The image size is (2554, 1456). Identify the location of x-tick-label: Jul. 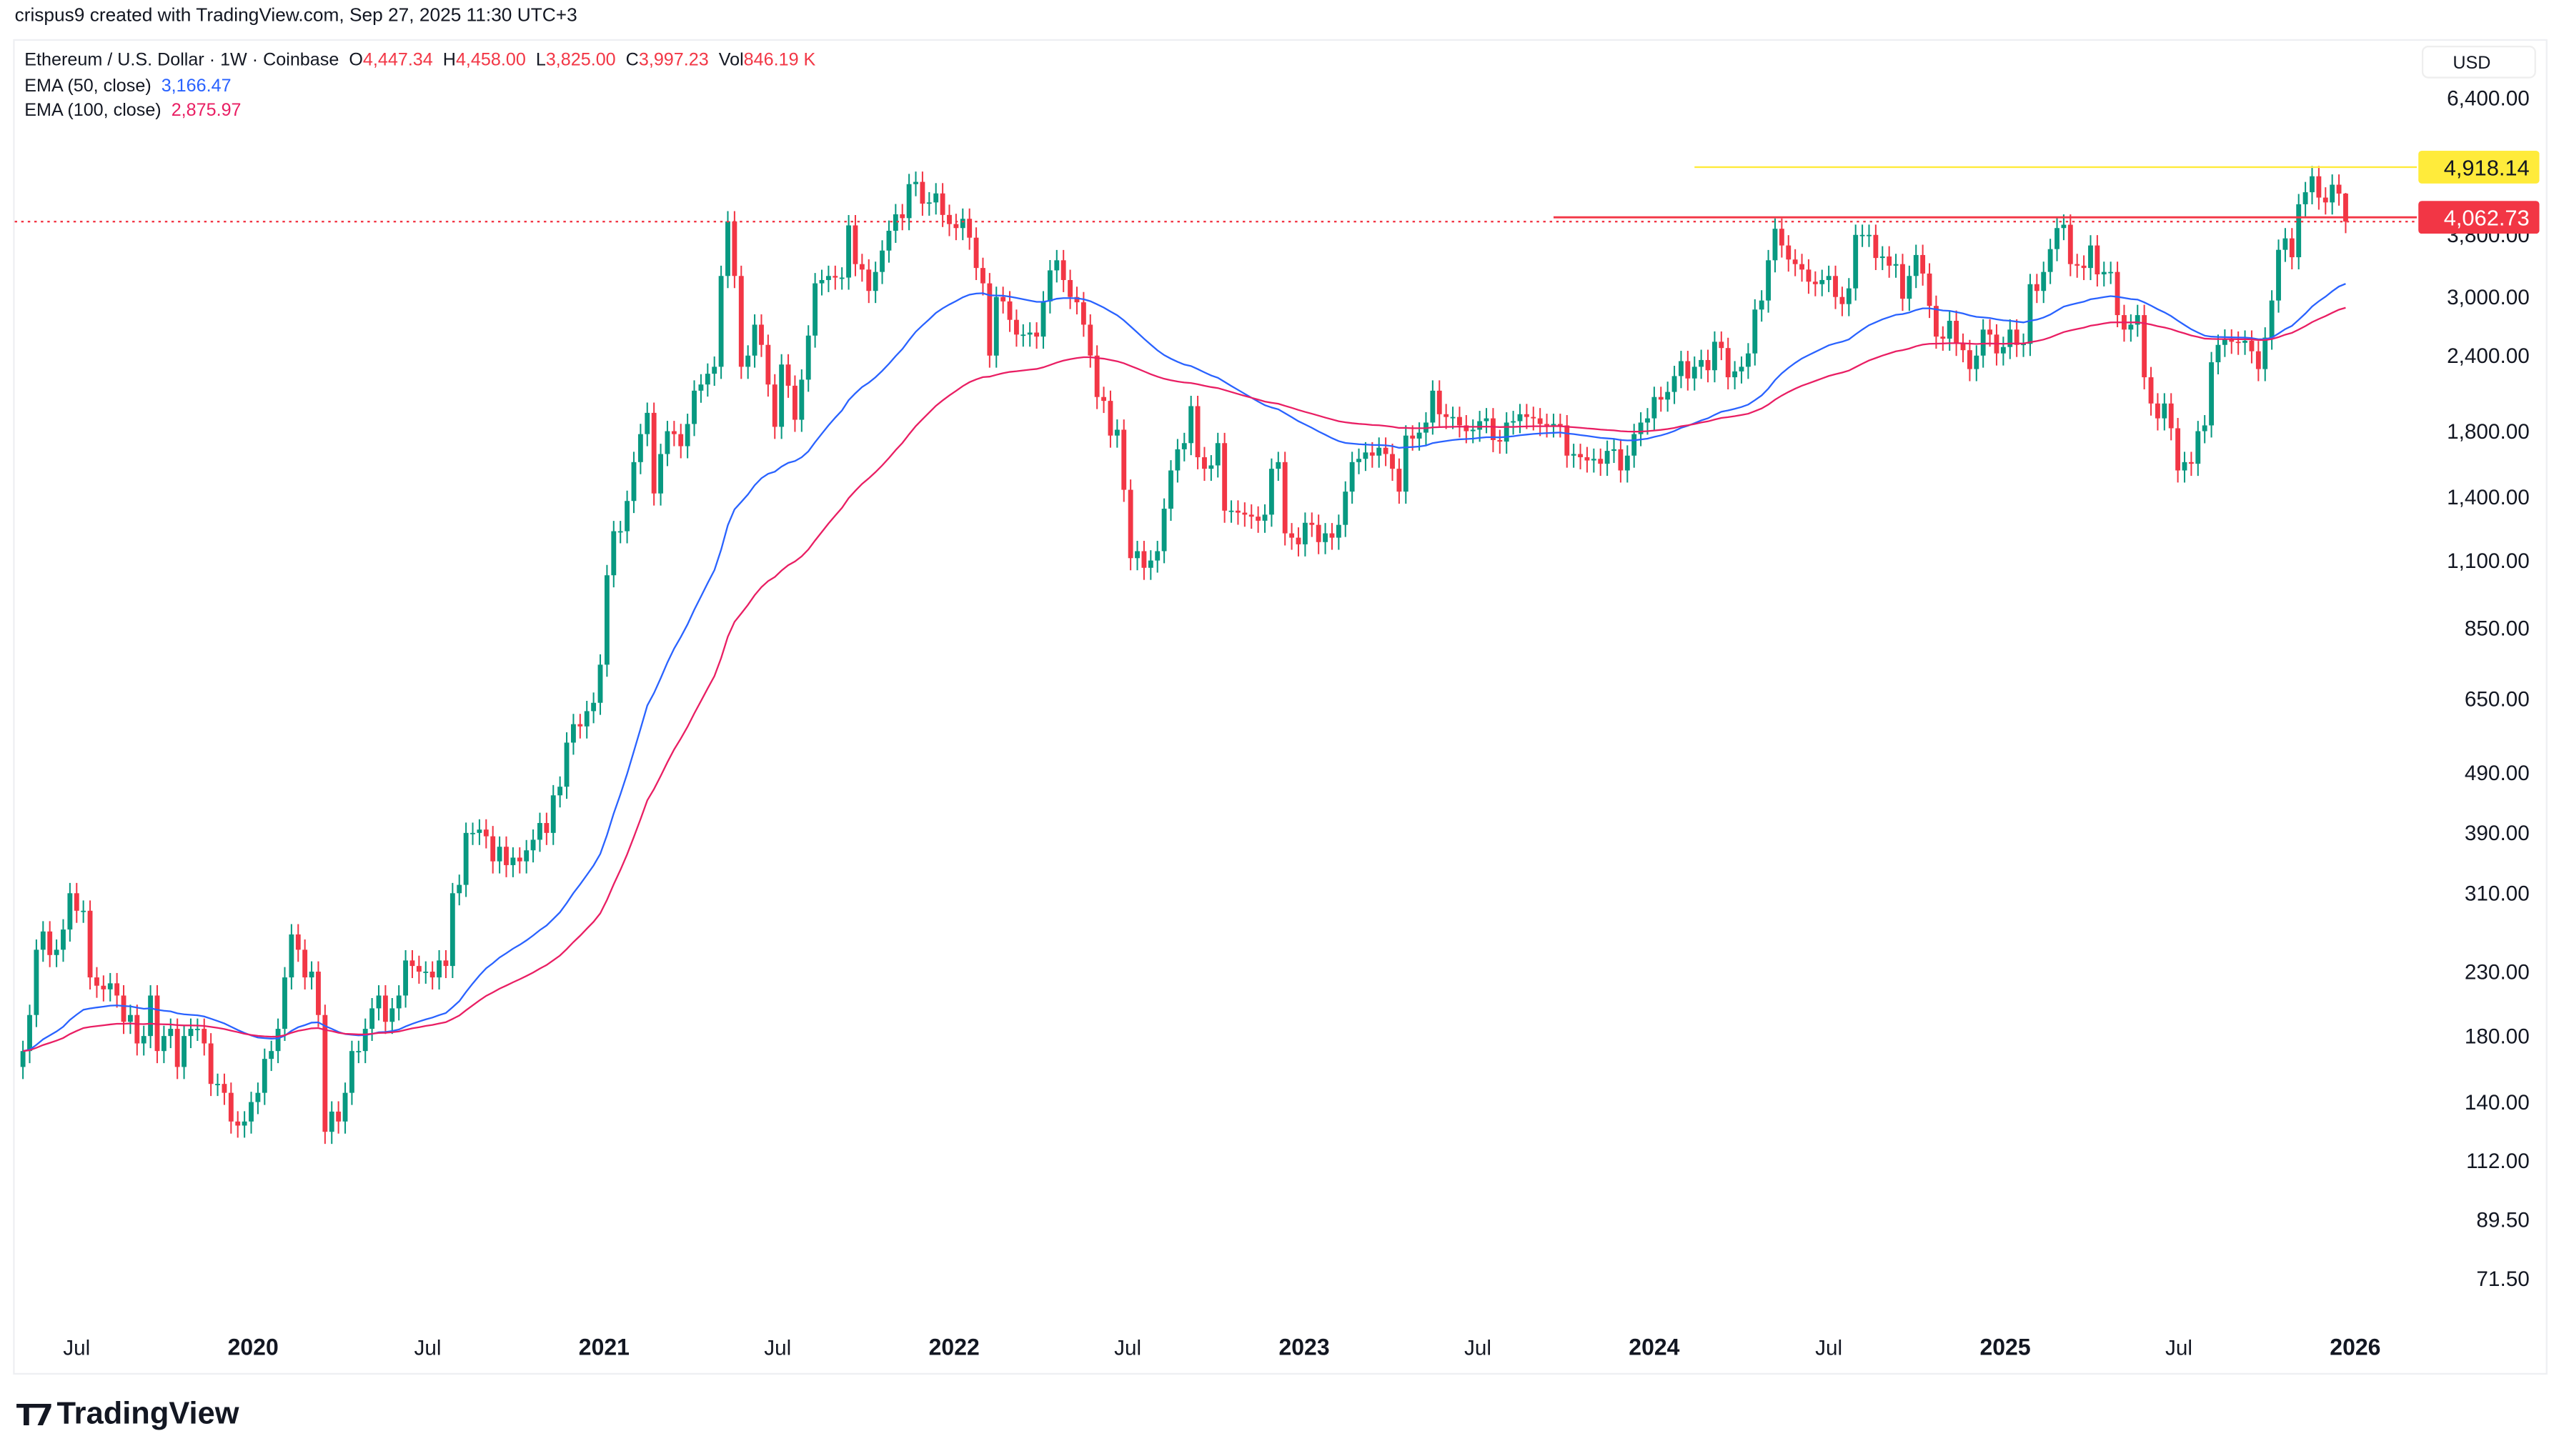
(2178, 1348).